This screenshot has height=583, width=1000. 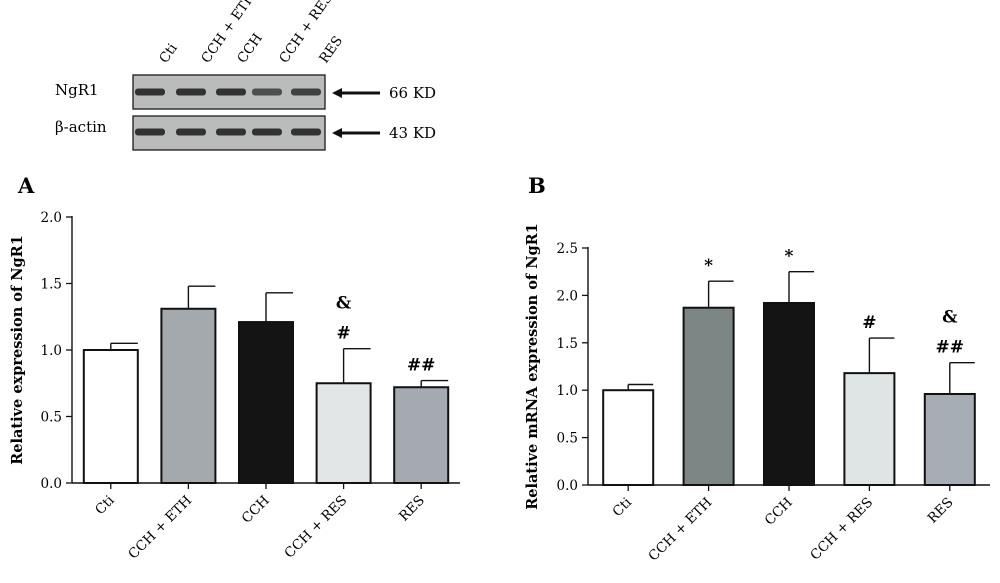 I want to click on blot-band-size: 43 KD, so click(x=412, y=133).